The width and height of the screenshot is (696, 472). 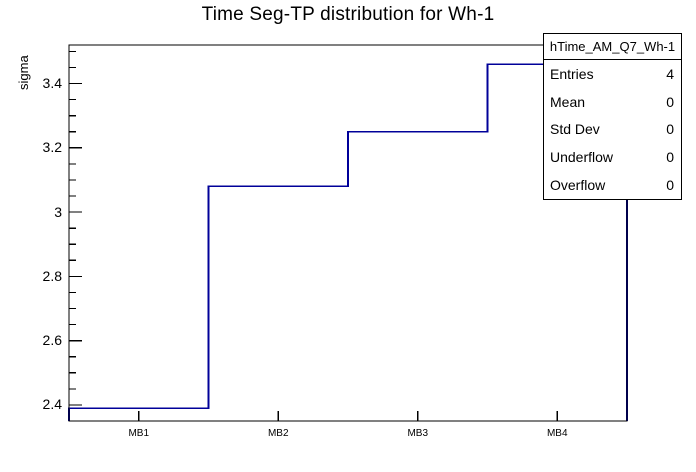 I want to click on y-tick-label: 2.6, so click(x=52, y=340).